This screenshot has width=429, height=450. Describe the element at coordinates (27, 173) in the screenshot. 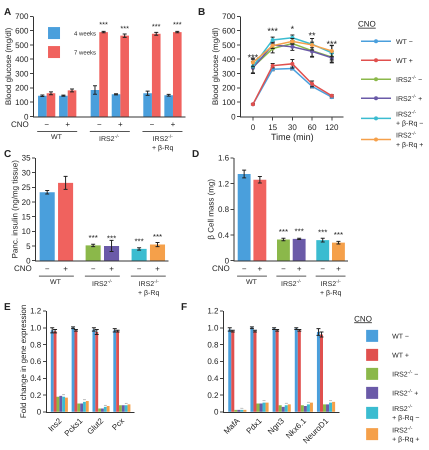

I see `y-tick-label: 30` at that location.